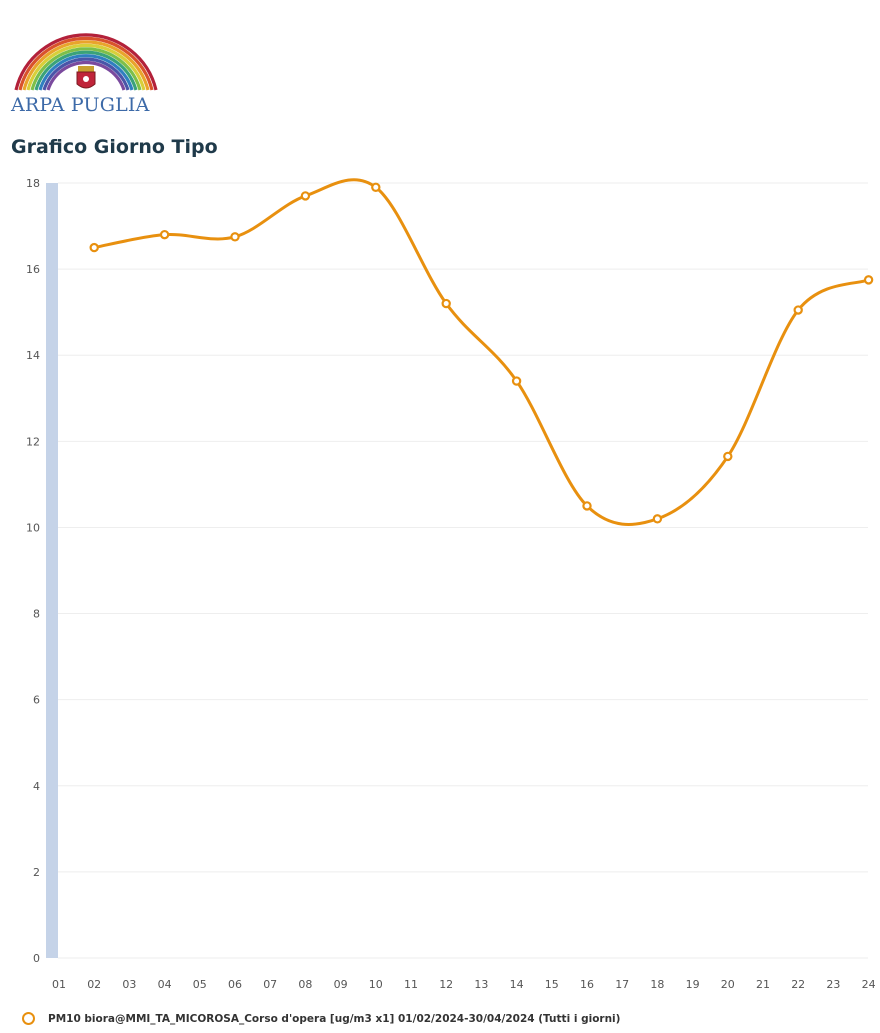 The image size is (880, 1033). Describe the element at coordinates (270, 984) in the screenshot. I see `x-tick-label: 07` at that location.